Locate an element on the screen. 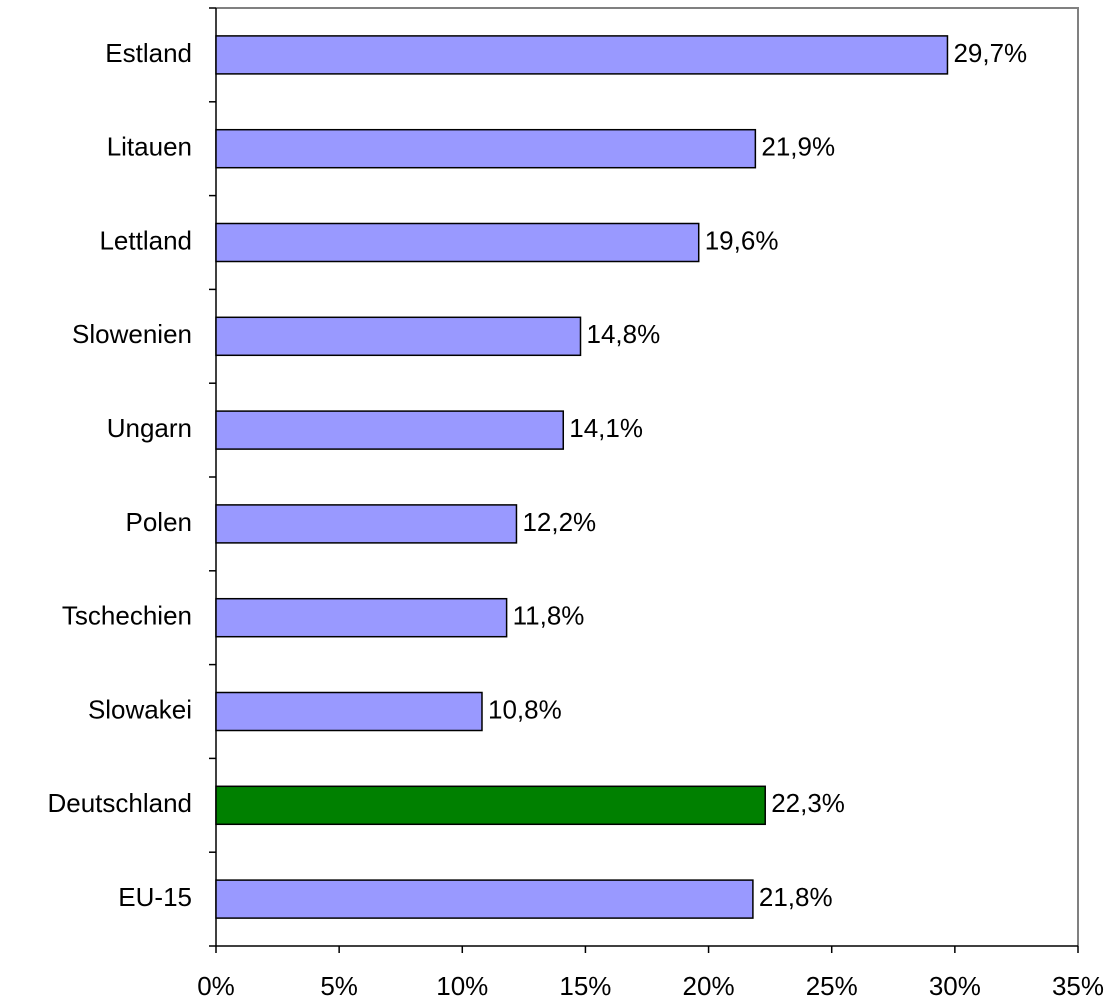 The height and width of the screenshot is (1008, 1114). y-tick-label: Litauen is located at coordinates (149, 147).